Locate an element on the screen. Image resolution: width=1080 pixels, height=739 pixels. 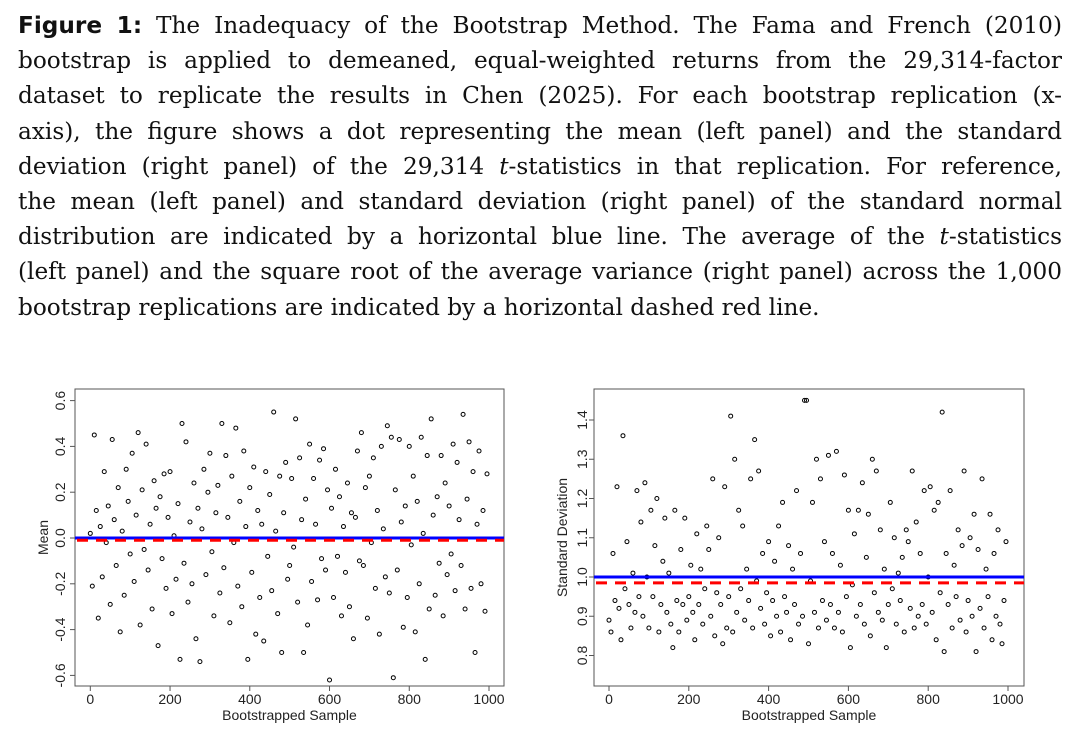
y-tick-label: 0.2 is located at coordinates (60, 492).